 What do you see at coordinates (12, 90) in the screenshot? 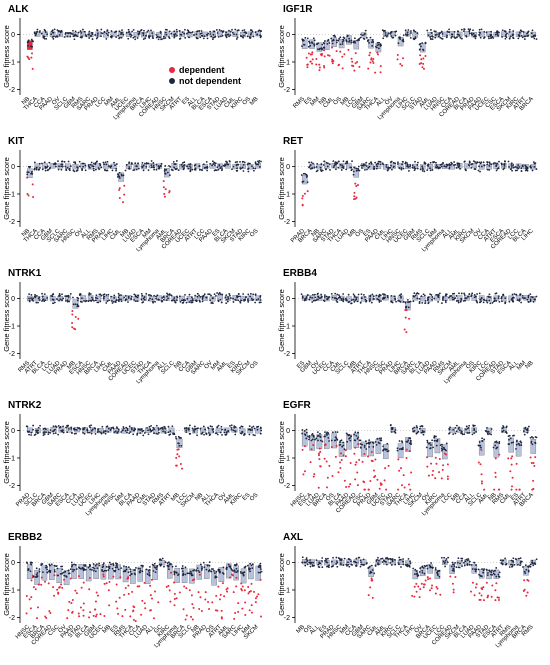
I see `y-tick-label: -2` at bounding box center [12, 90].